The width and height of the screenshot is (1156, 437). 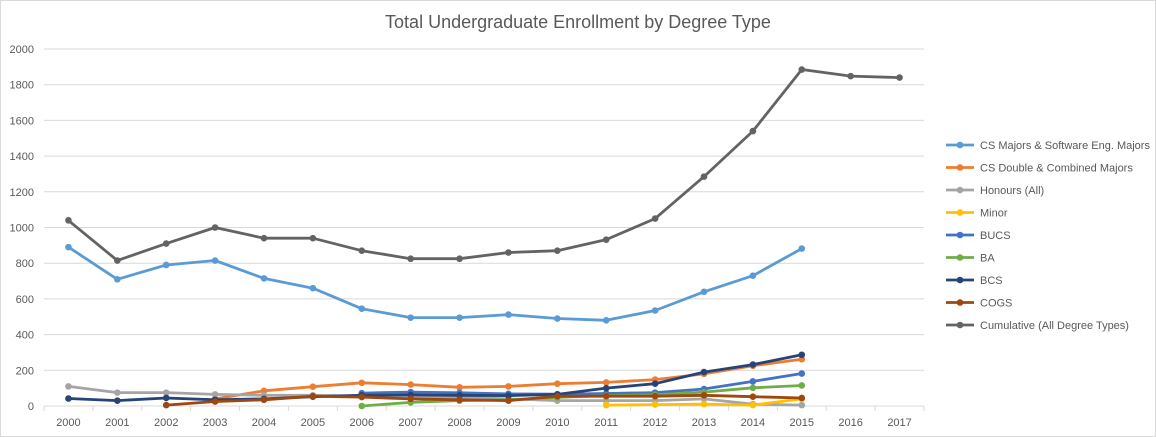 I want to click on legend-label-cogs: COGS, so click(x=996, y=304).